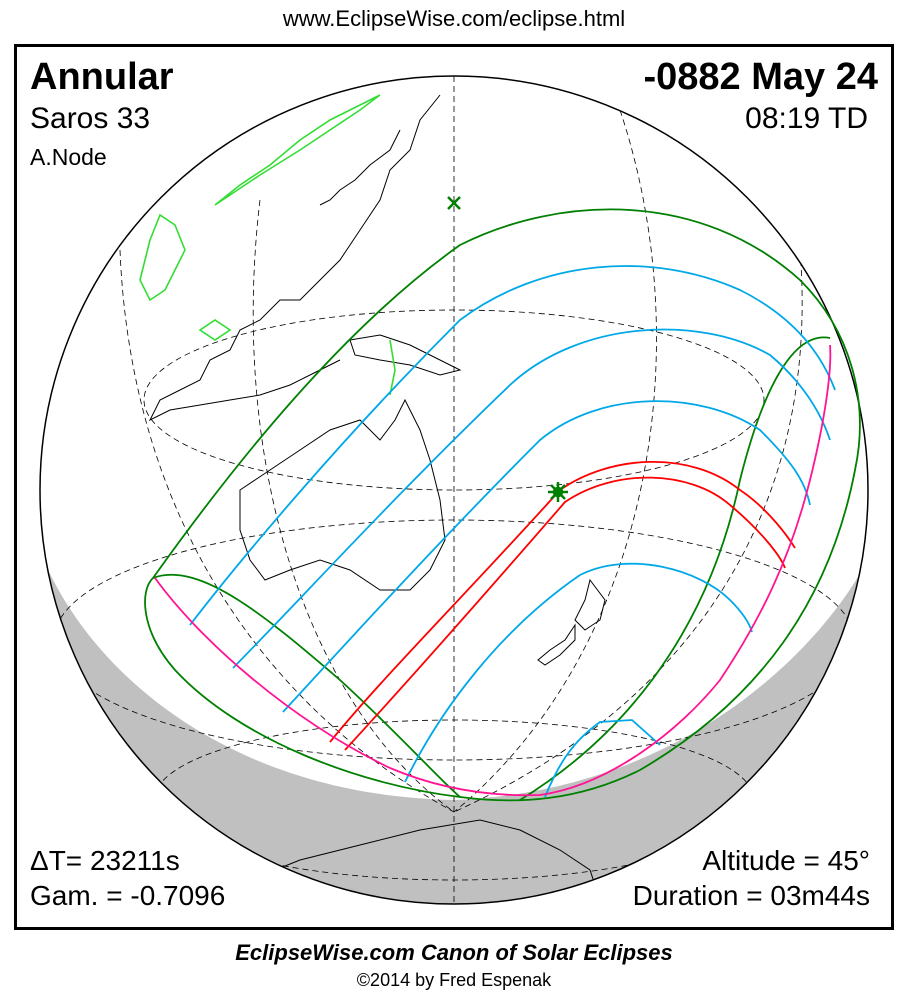 This screenshot has width=908, height=1004. I want to click on coast-new-guinea, so click(405, 355).